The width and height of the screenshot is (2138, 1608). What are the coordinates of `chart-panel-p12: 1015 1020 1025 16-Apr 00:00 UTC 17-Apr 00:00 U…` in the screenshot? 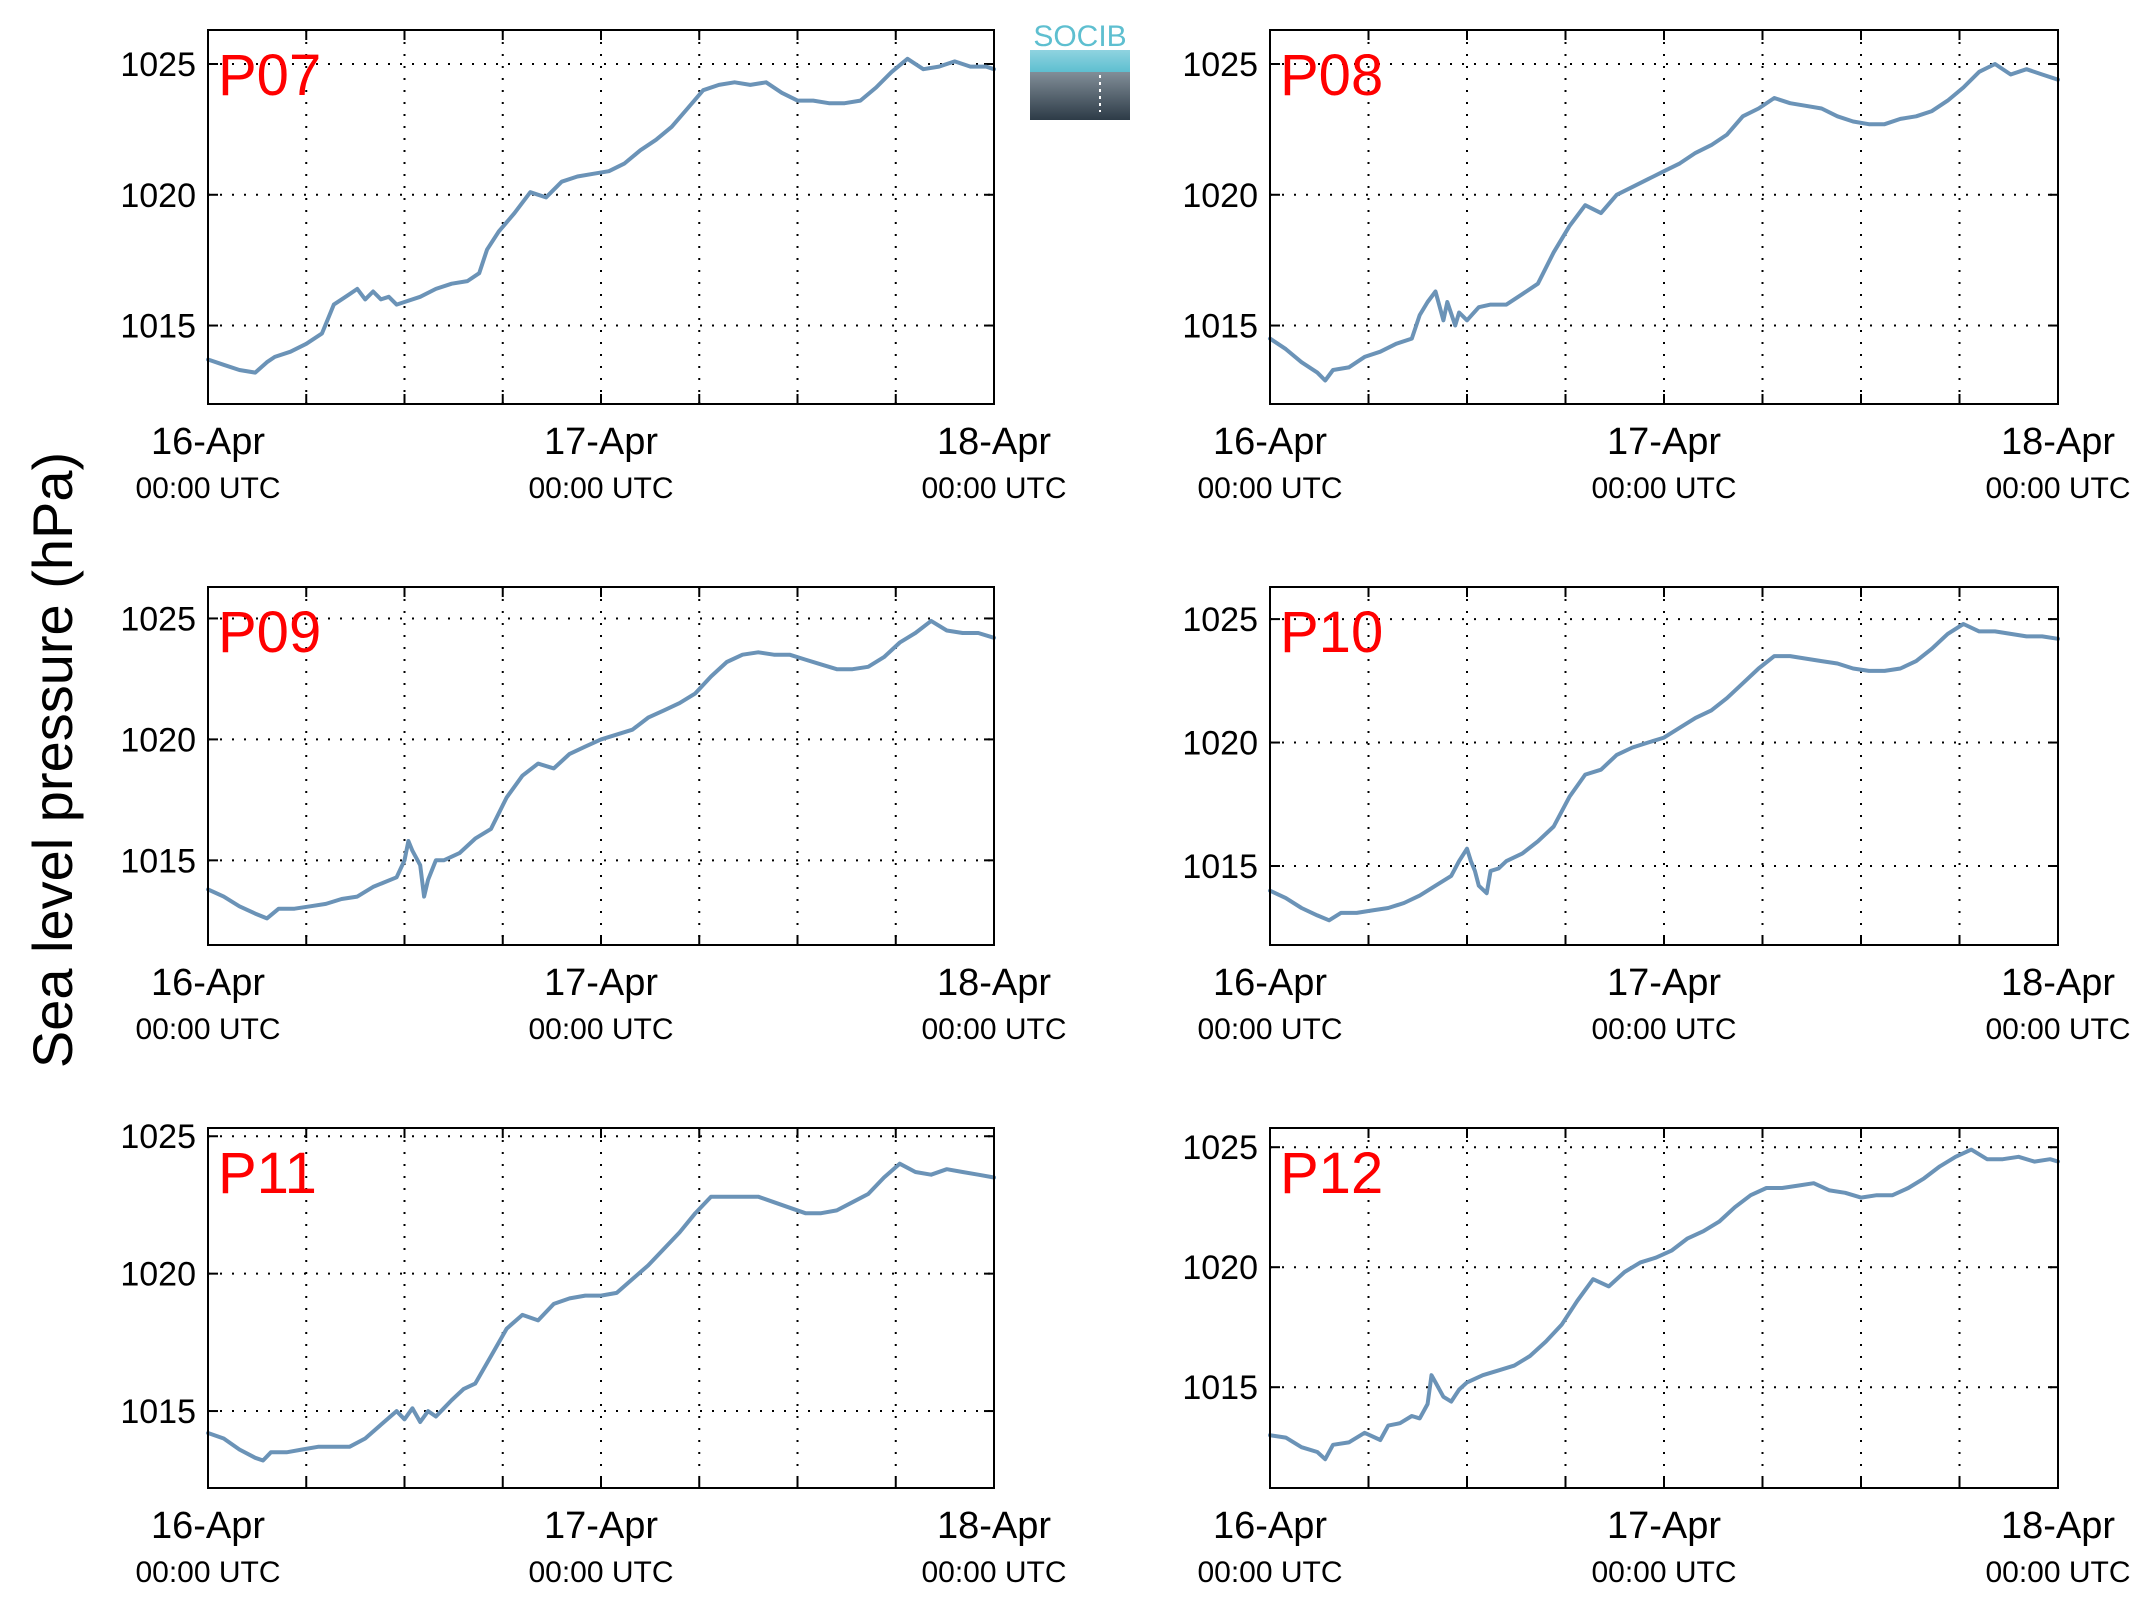 It's located at (1656, 1358).